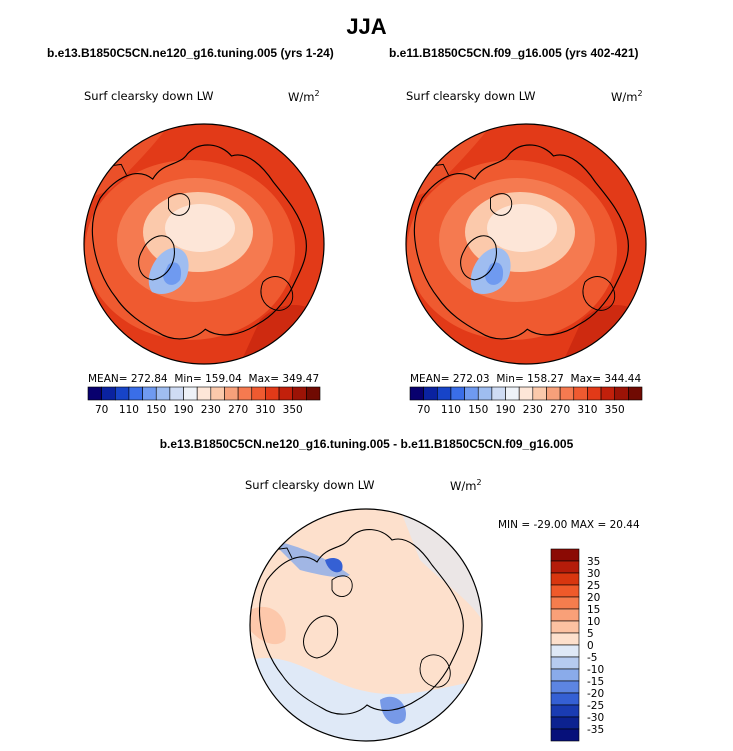 This screenshot has height=751, width=733. I want to click on right-map-boundary, so click(526, 244).